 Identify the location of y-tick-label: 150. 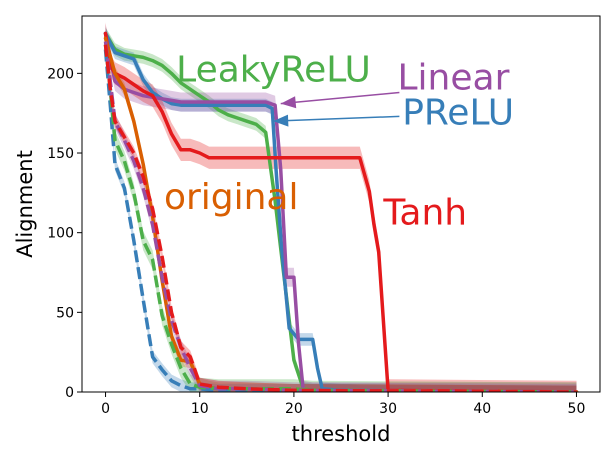
(60, 154).